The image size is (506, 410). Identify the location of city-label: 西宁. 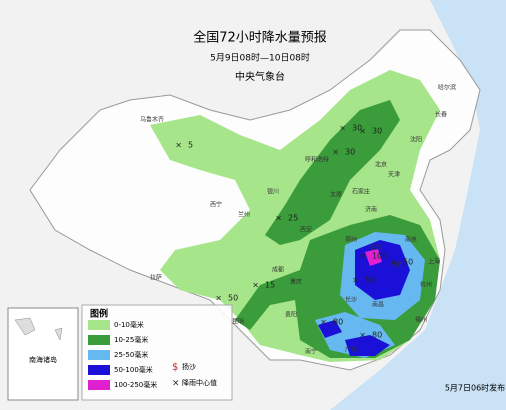
(216, 205).